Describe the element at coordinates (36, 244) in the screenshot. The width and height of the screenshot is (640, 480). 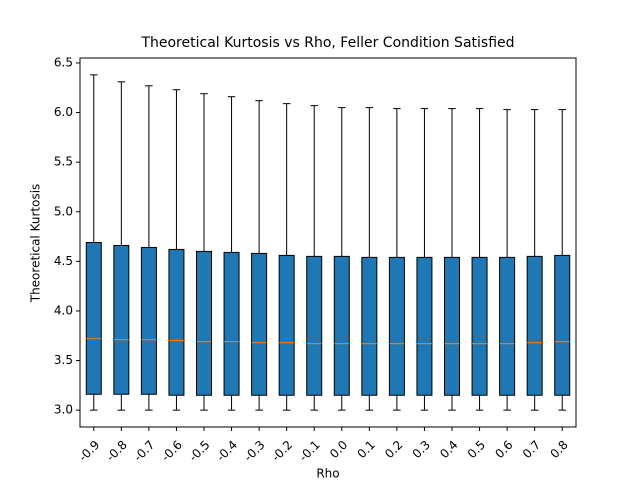
I see `y-axis-label: Theoretical Kurtosis` at that location.